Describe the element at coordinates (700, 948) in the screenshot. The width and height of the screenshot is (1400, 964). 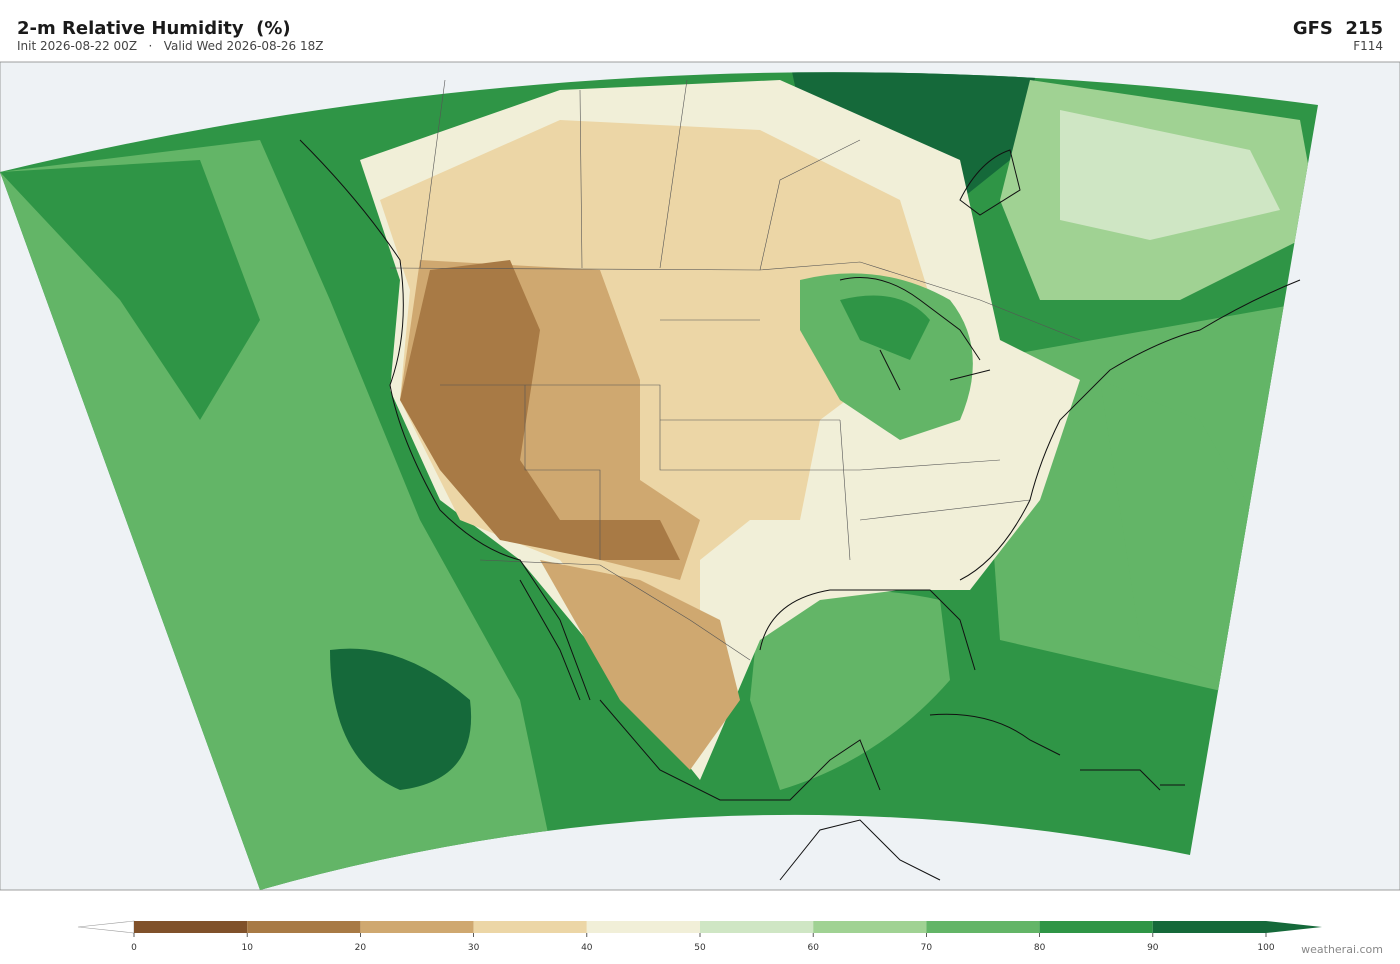
I see `colorbar-tick-label: 50` at that location.